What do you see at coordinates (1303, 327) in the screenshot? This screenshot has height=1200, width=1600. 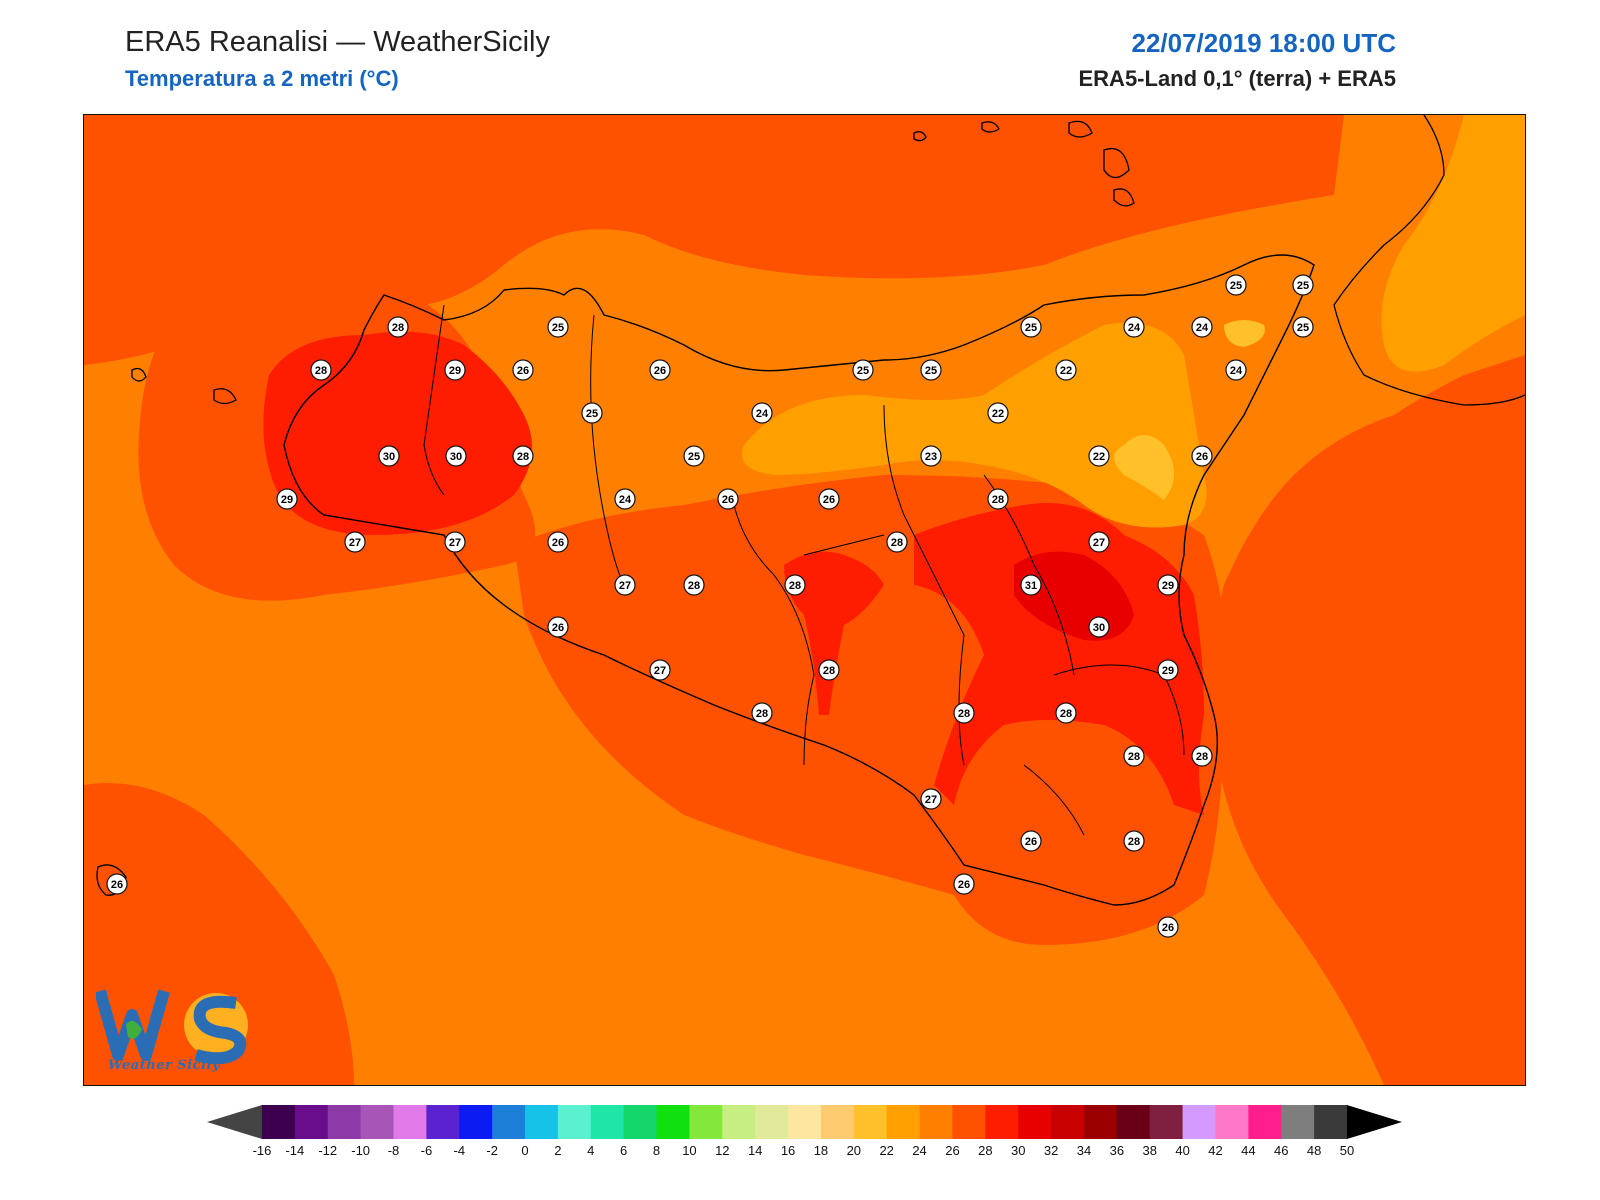 I see `station-marker: 25` at bounding box center [1303, 327].